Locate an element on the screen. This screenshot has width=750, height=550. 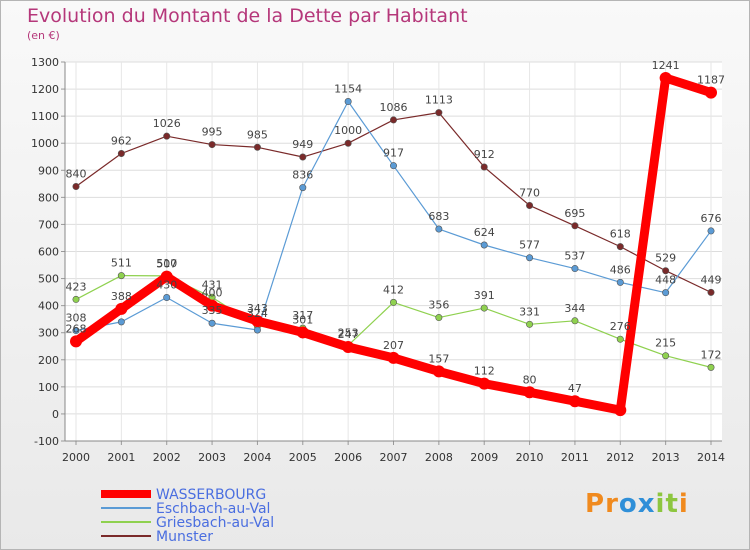
data-label-wasserbourg: 47 is located at coordinates (575, 388).